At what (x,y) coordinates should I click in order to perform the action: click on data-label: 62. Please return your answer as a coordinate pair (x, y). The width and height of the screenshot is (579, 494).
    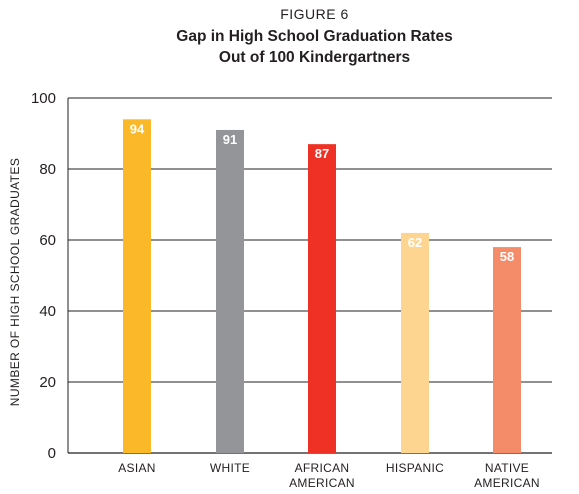
    Looking at the image, I should click on (415, 242).